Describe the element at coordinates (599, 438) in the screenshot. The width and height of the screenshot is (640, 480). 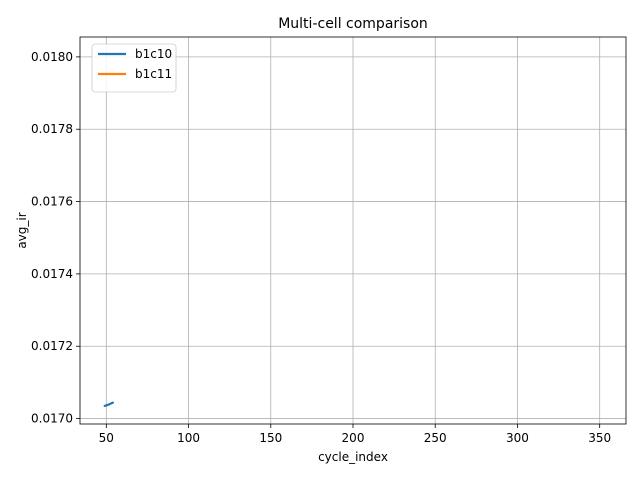
I see `x-tick-label: 350` at that location.